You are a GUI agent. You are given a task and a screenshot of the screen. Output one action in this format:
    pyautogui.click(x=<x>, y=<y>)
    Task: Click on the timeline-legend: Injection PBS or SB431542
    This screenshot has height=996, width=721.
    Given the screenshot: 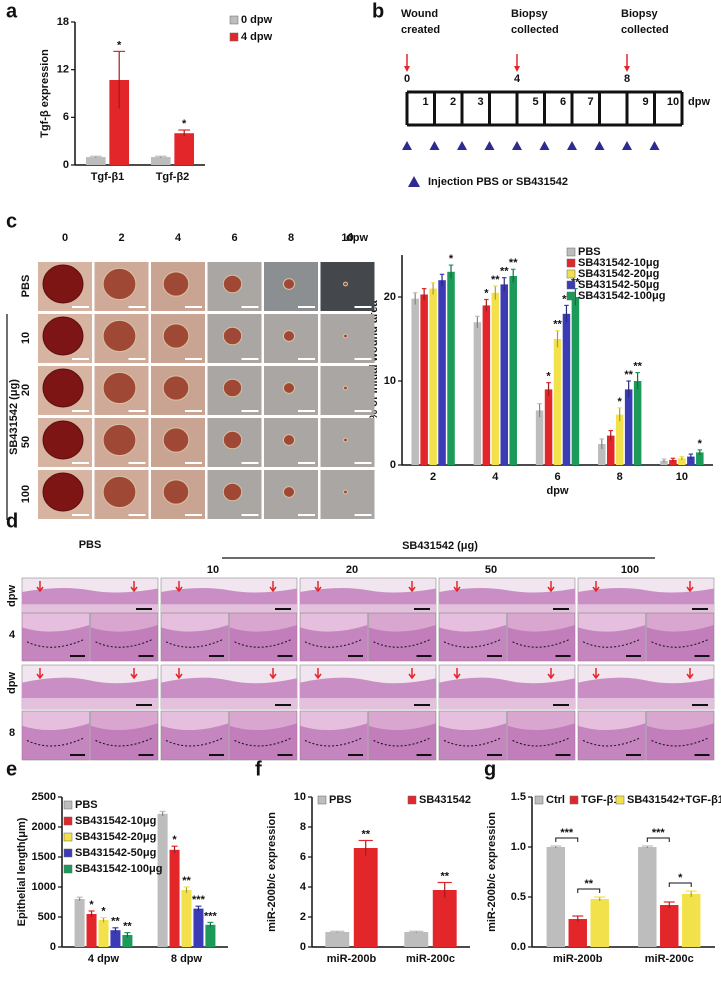 What is the action you would take?
    pyautogui.click(x=498, y=182)
    